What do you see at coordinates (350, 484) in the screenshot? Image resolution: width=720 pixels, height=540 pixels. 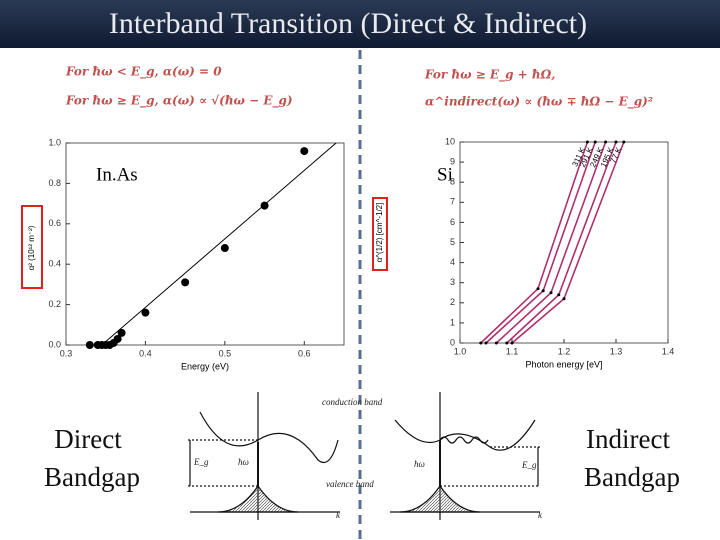 I see `diagram-label: valence band` at bounding box center [350, 484].